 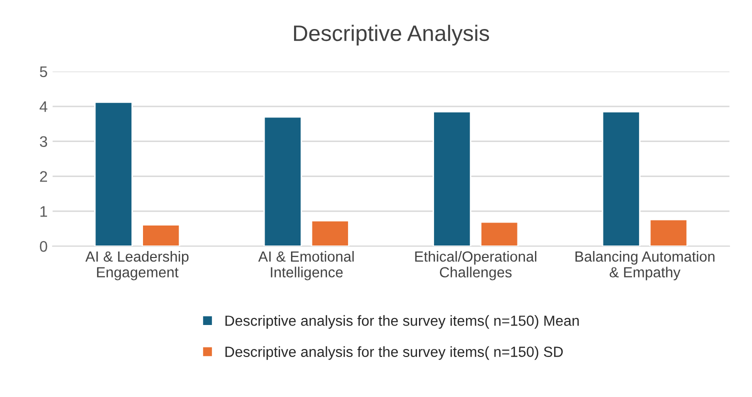 I want to click on y-tick-label: 5, so click(x=44, y=72).